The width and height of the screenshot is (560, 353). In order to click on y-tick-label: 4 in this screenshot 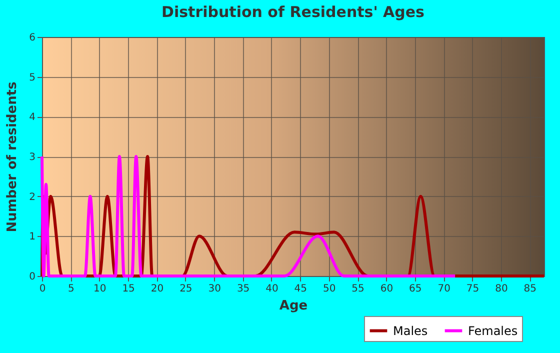, I will do `click(32, 118)`.